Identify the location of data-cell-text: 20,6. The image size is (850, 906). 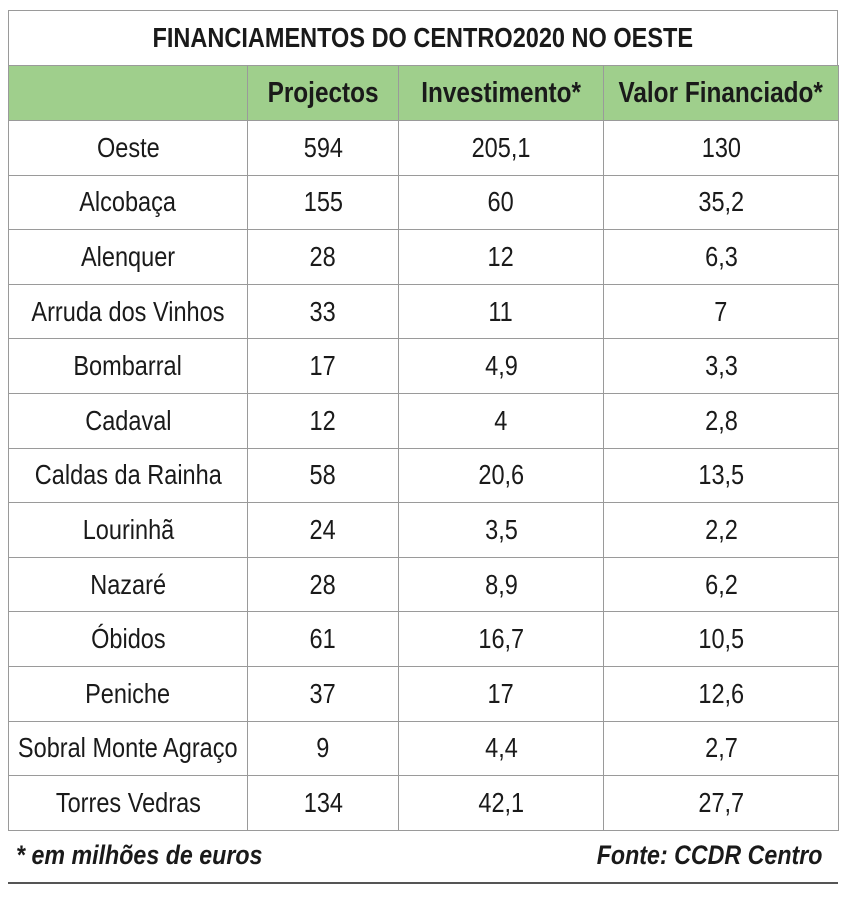
(501, 475).